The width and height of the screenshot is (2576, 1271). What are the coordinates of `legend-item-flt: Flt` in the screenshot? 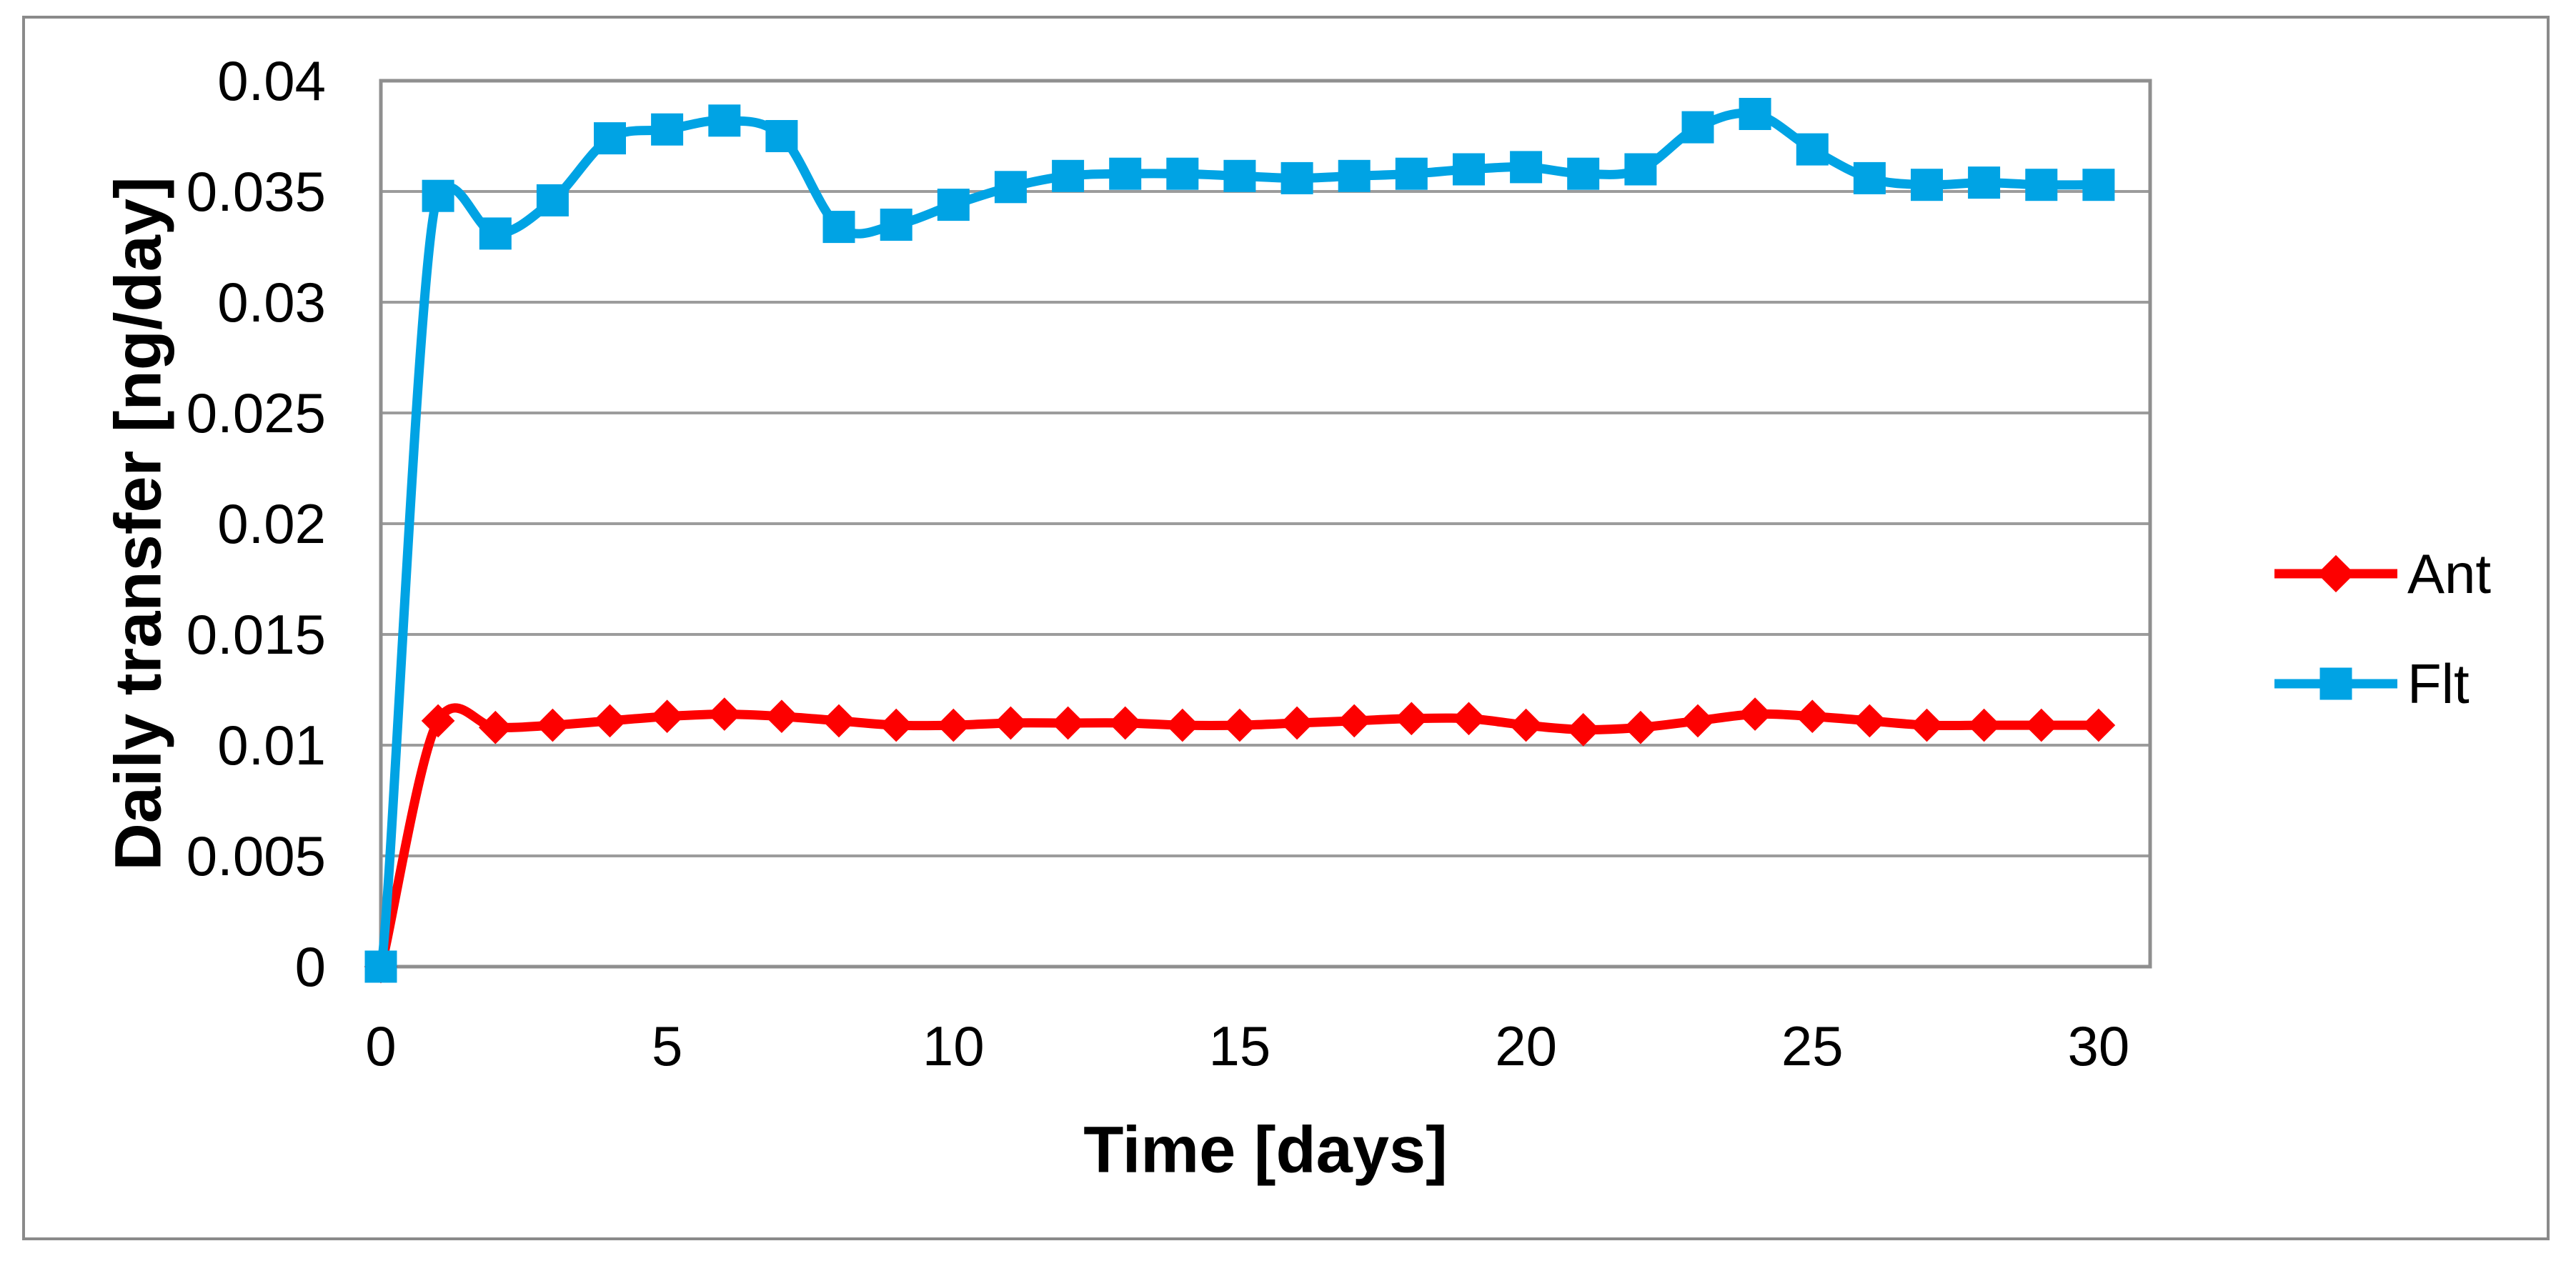 It's located at (2372, 684).